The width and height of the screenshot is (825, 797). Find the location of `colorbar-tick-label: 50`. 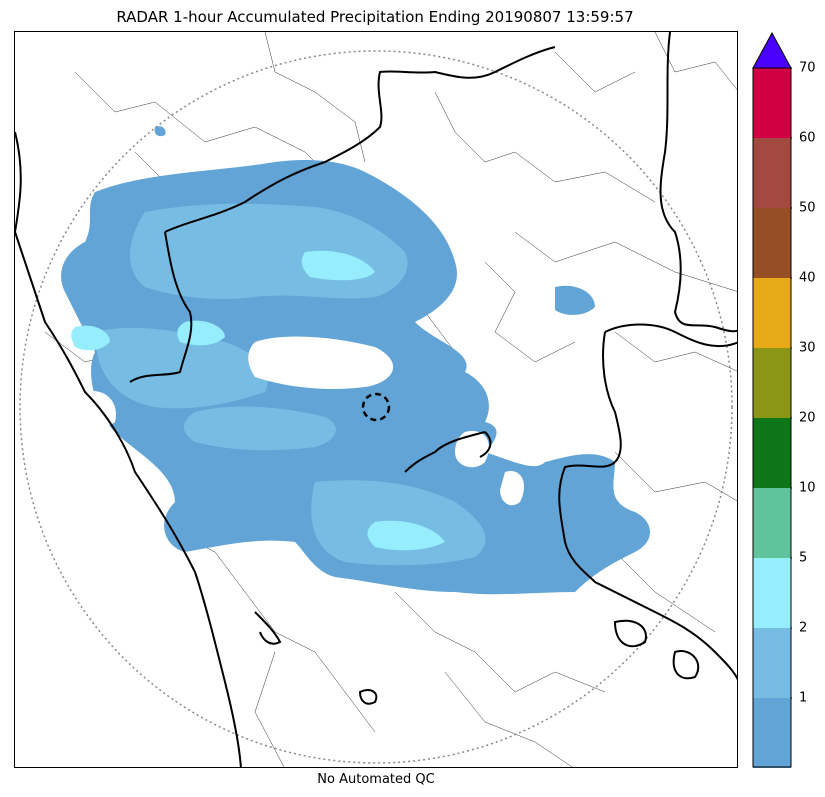

colorbar-tick-label: 50 is located at coordinates (807, 208).